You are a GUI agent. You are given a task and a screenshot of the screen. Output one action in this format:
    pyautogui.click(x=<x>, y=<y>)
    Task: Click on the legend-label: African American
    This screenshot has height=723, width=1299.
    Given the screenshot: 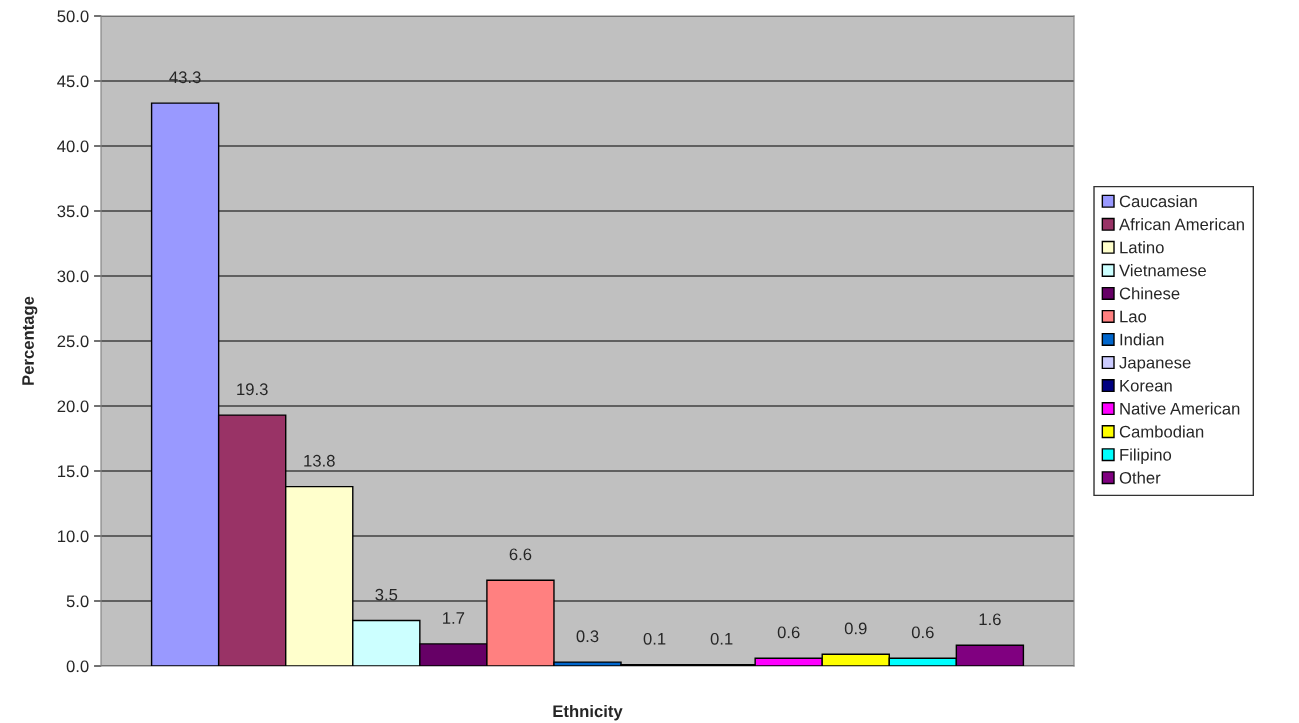 What is the action you would take?
    pyautogui.click(x=1181, y=224)
    